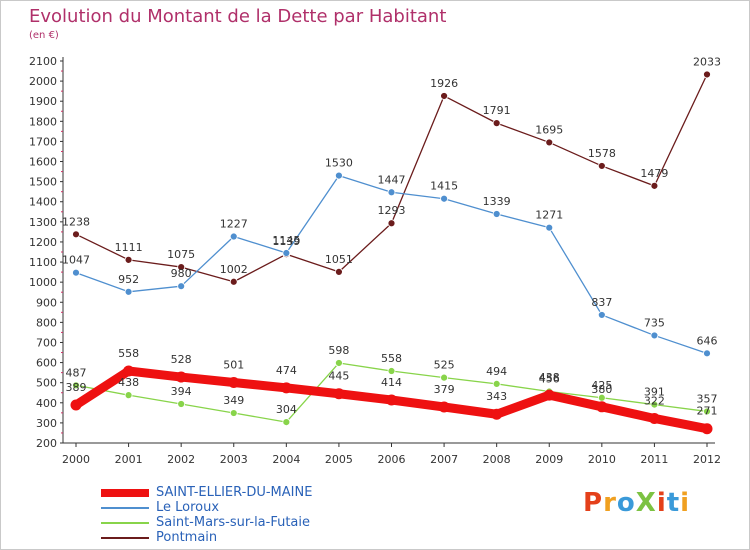 This screenshot has width=750, height=550. What do you see at coordinates (392, 179) in the screenshot?
I see `data-label: 1447` at bounding box center [392, 179].